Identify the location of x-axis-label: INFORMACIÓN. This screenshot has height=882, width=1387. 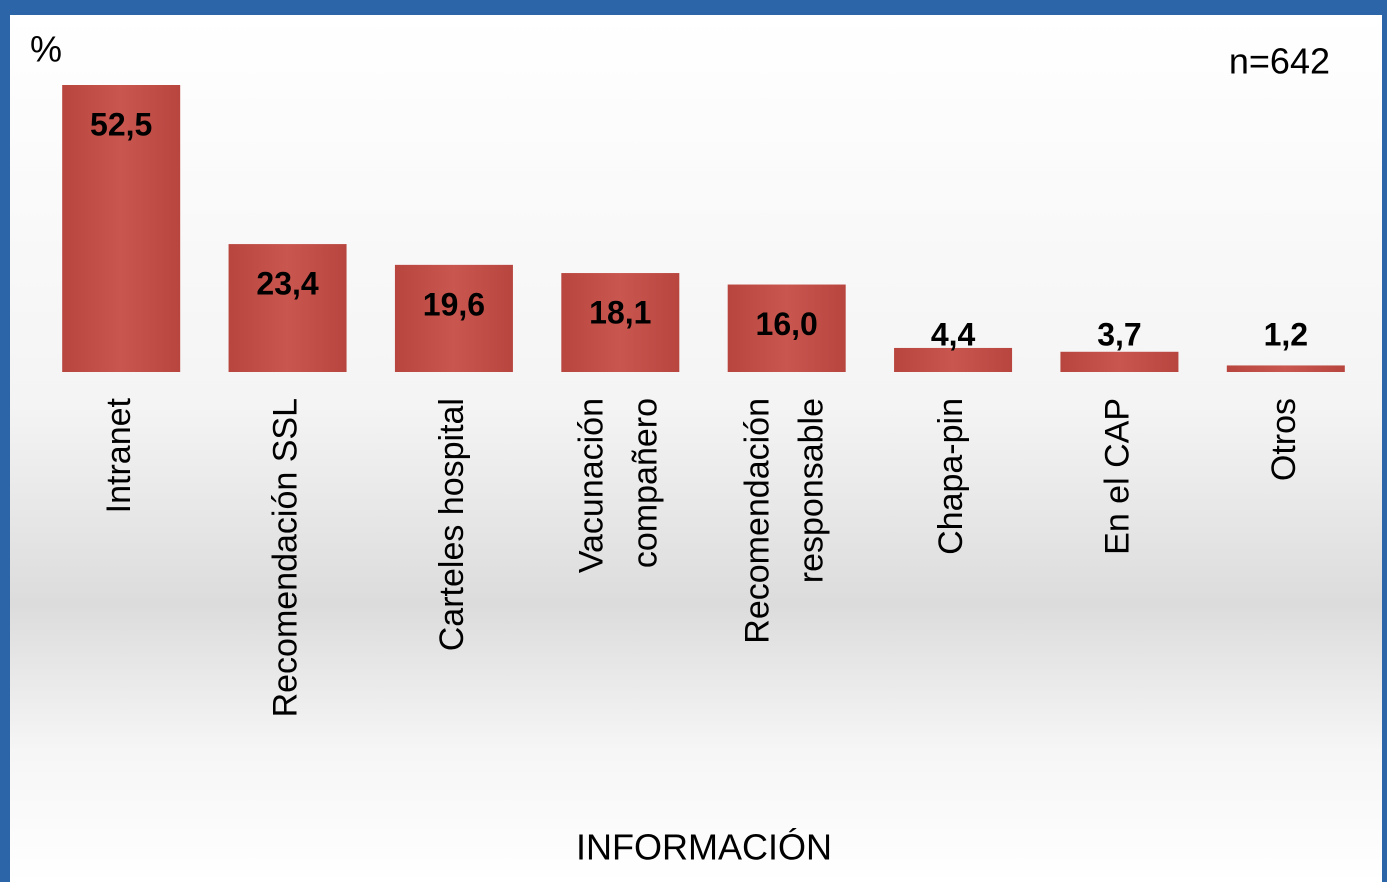
(704, 847).